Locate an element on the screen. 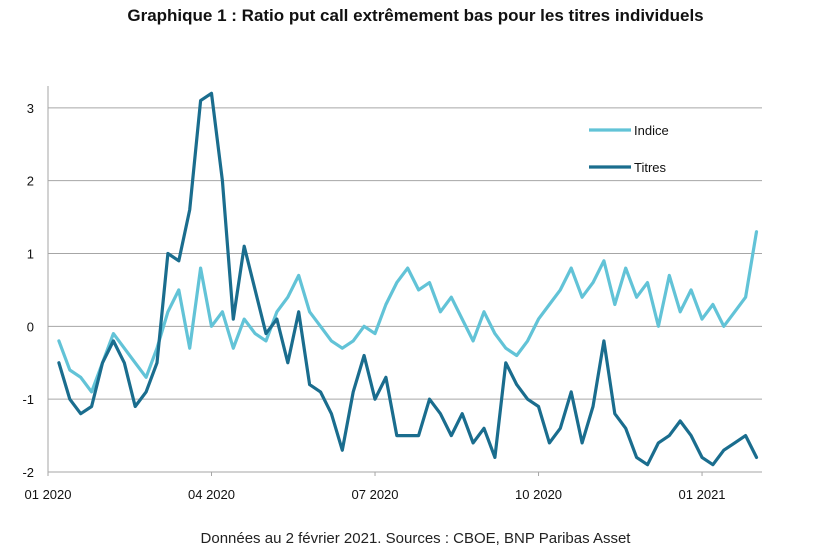 This screenshot has width=831, height=559. y-tick-label: -1 is located at coordinates (28, 399).